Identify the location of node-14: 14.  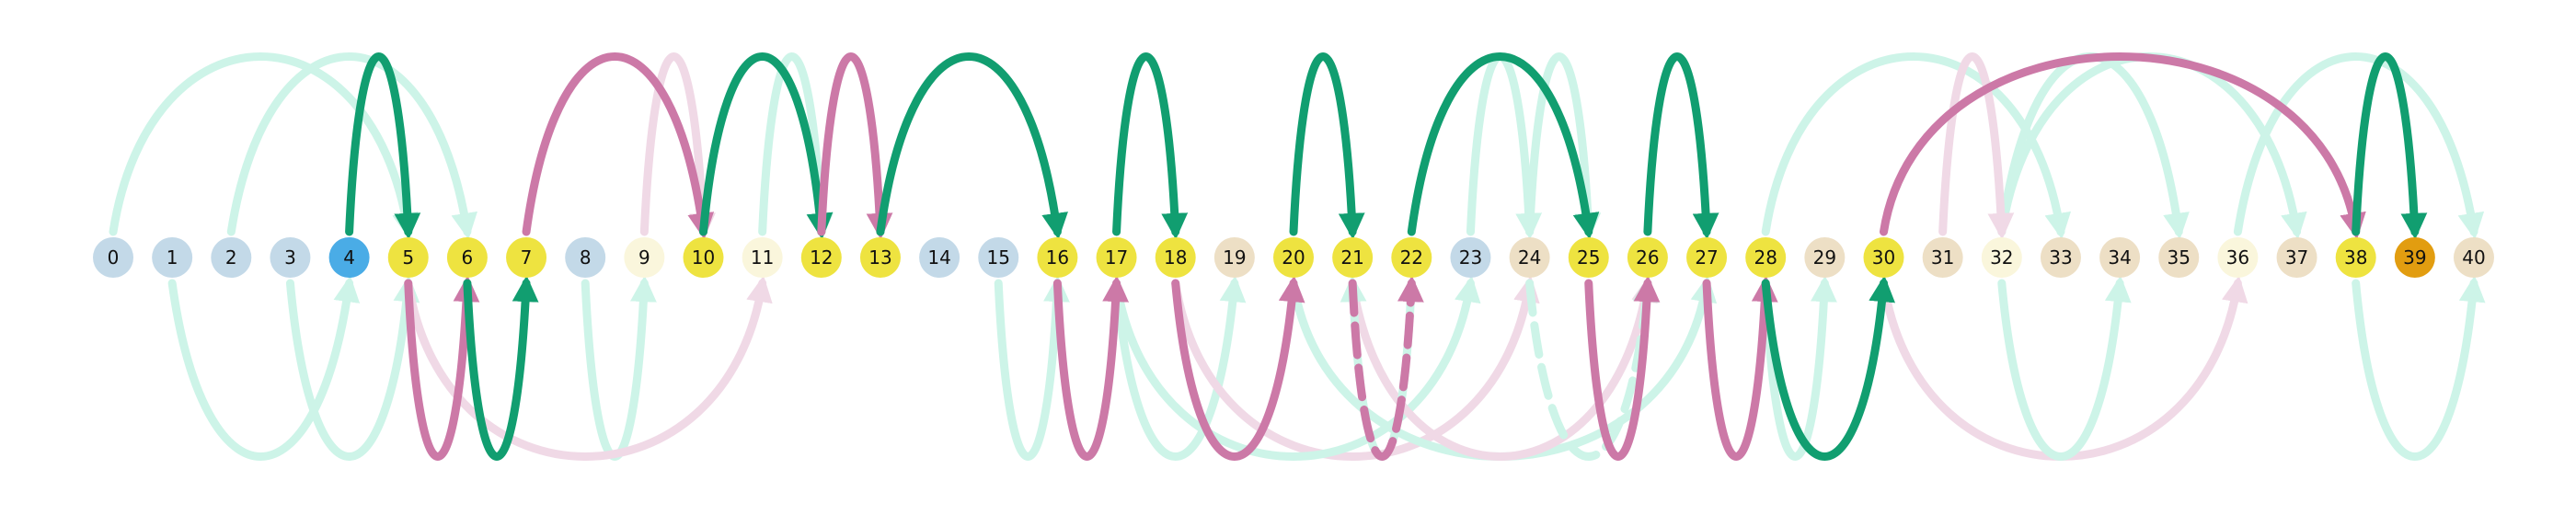
(939, 257).